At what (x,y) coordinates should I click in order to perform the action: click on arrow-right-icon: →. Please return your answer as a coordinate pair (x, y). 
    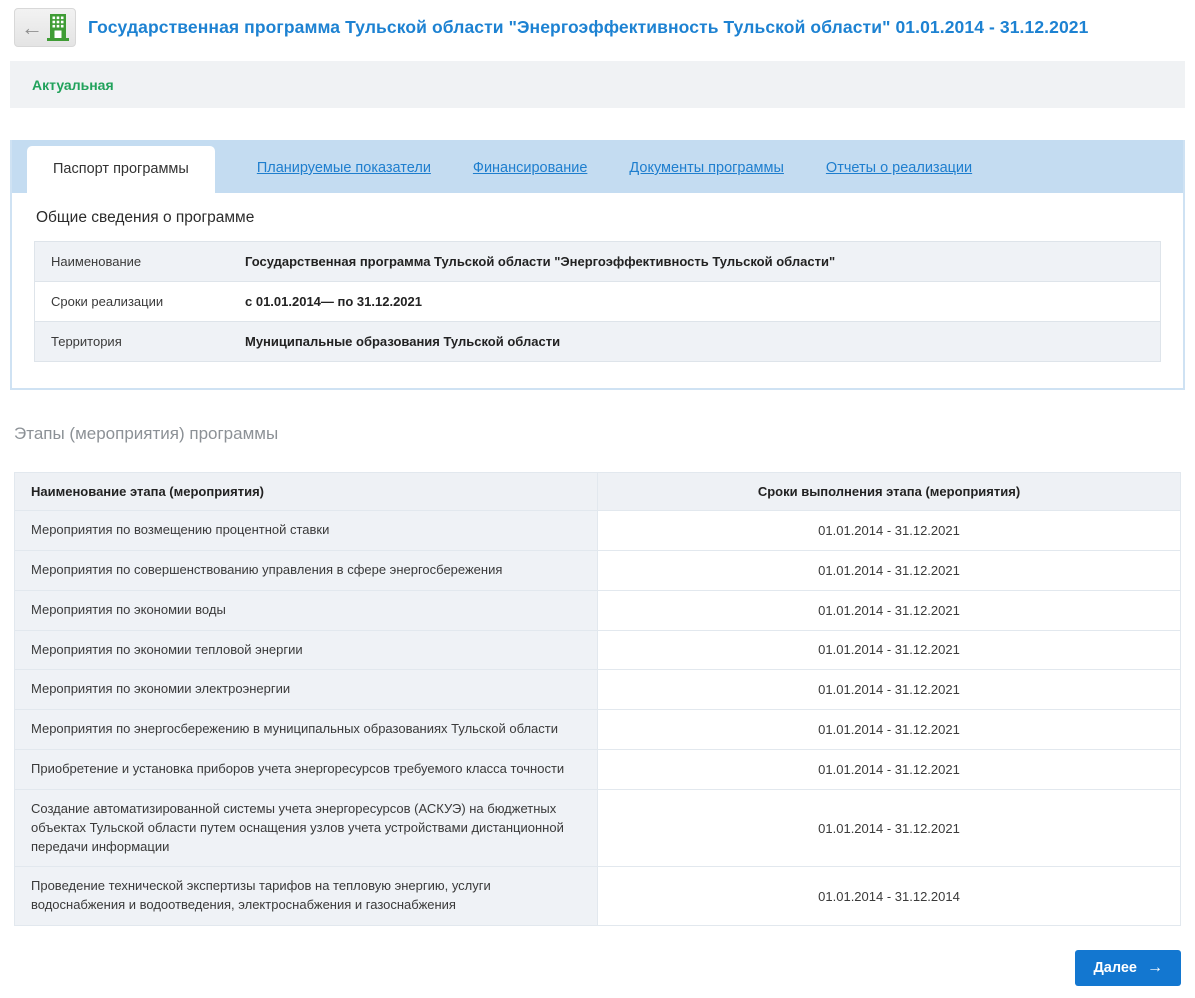
    Looking at the image, I should click on (1155, 968).